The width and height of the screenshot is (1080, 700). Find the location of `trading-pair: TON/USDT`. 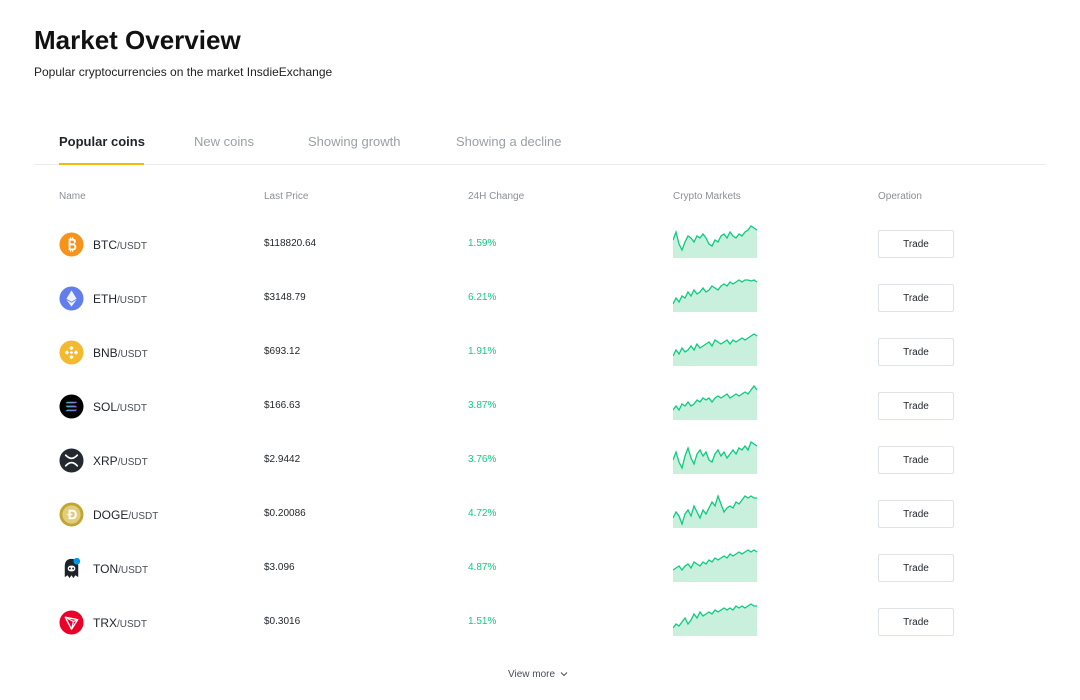

trading-pair: TON/USDT is located at coordinates (120, 570).